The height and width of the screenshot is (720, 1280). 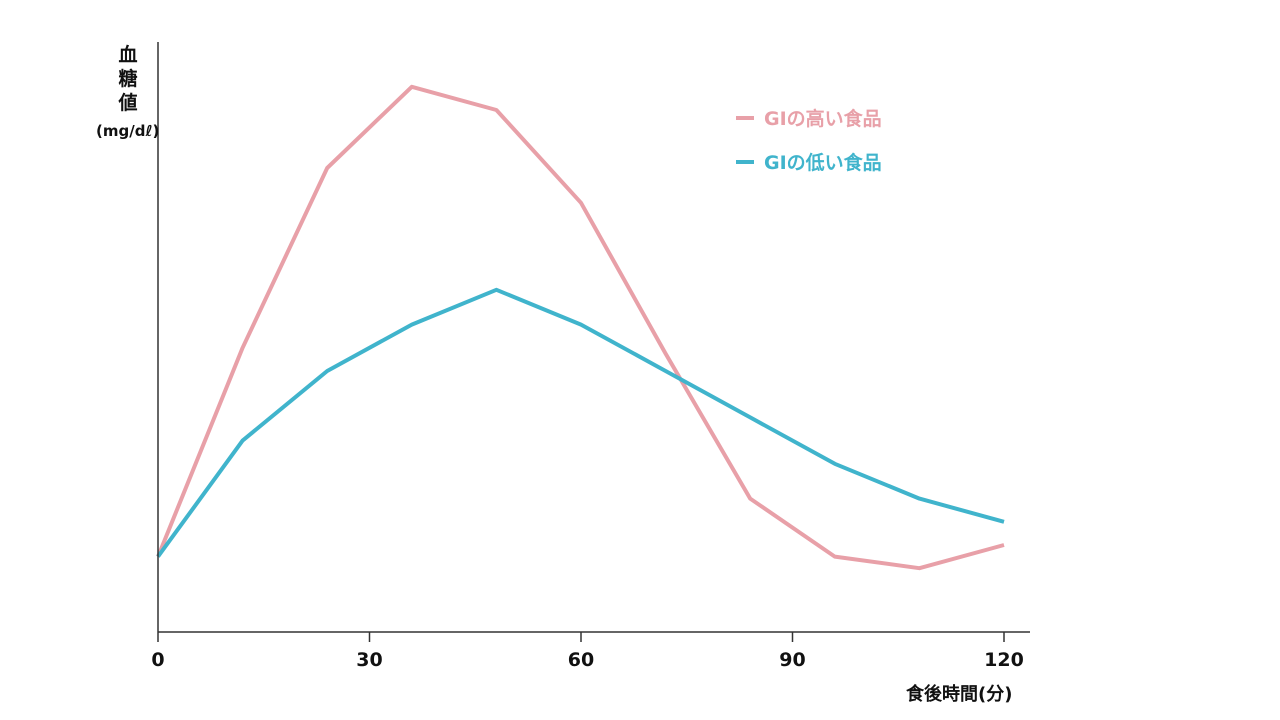 I want to click on x-tick-label-120: 120, so click(x=1004, y=660).